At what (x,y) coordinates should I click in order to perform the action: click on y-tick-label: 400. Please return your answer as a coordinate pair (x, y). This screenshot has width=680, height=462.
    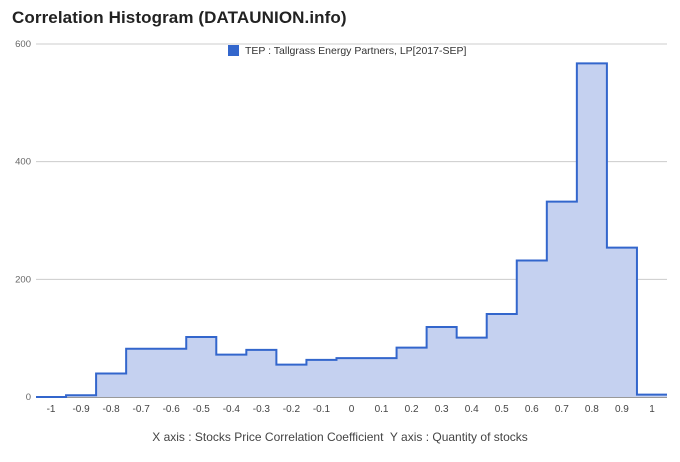
    Looking at the image, I should click on (23, 162).